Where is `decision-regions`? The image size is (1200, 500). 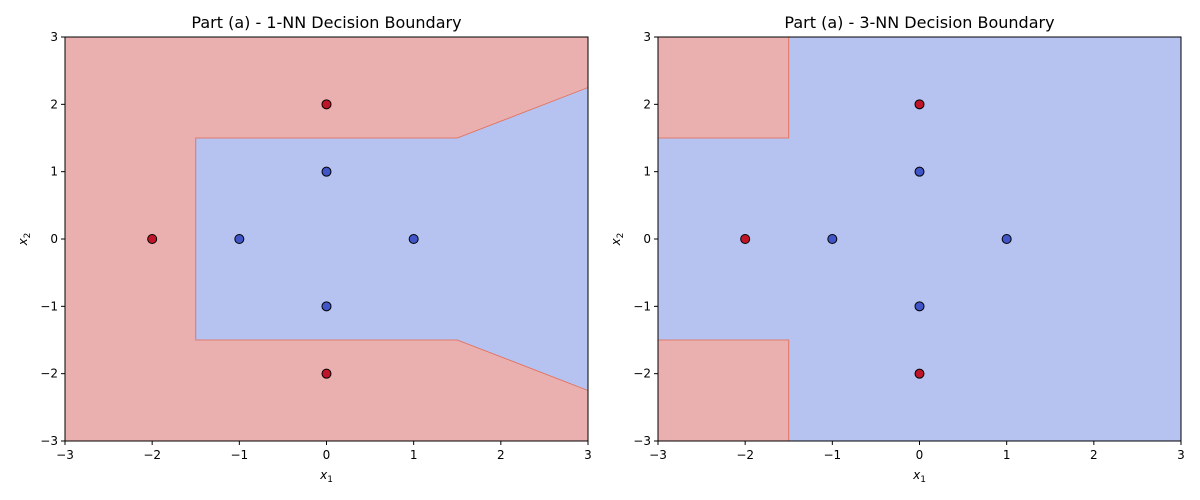 decision-regions is located at coordinates (724, 239).